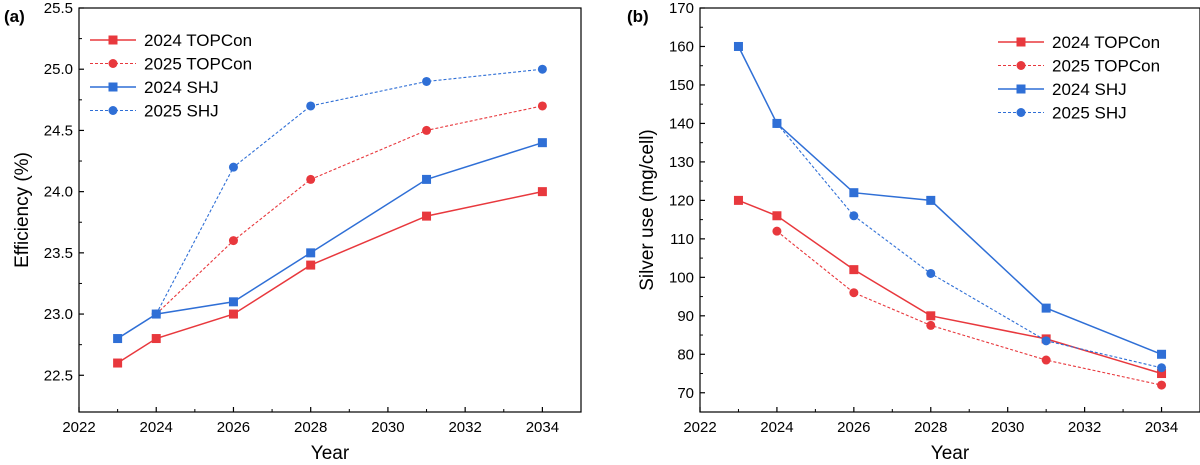  What do you see at coordinates (685, 393) in the screenshot?
I see `y-tick-label: 70` at bounding box center [685, 393].